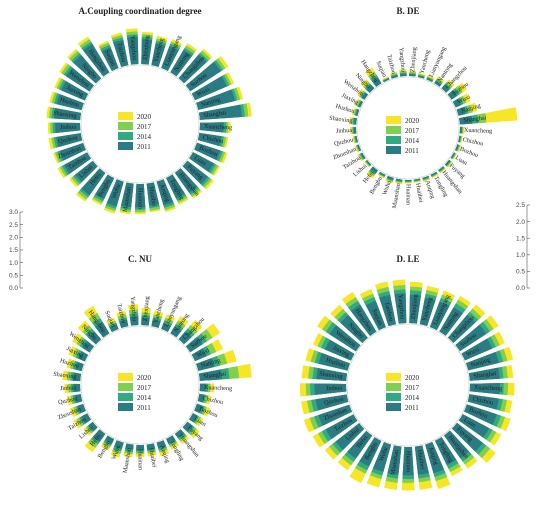  Describe the element at coordinates (407, 259) in the screenshot. I see `panel-title: D. LE` at that location.